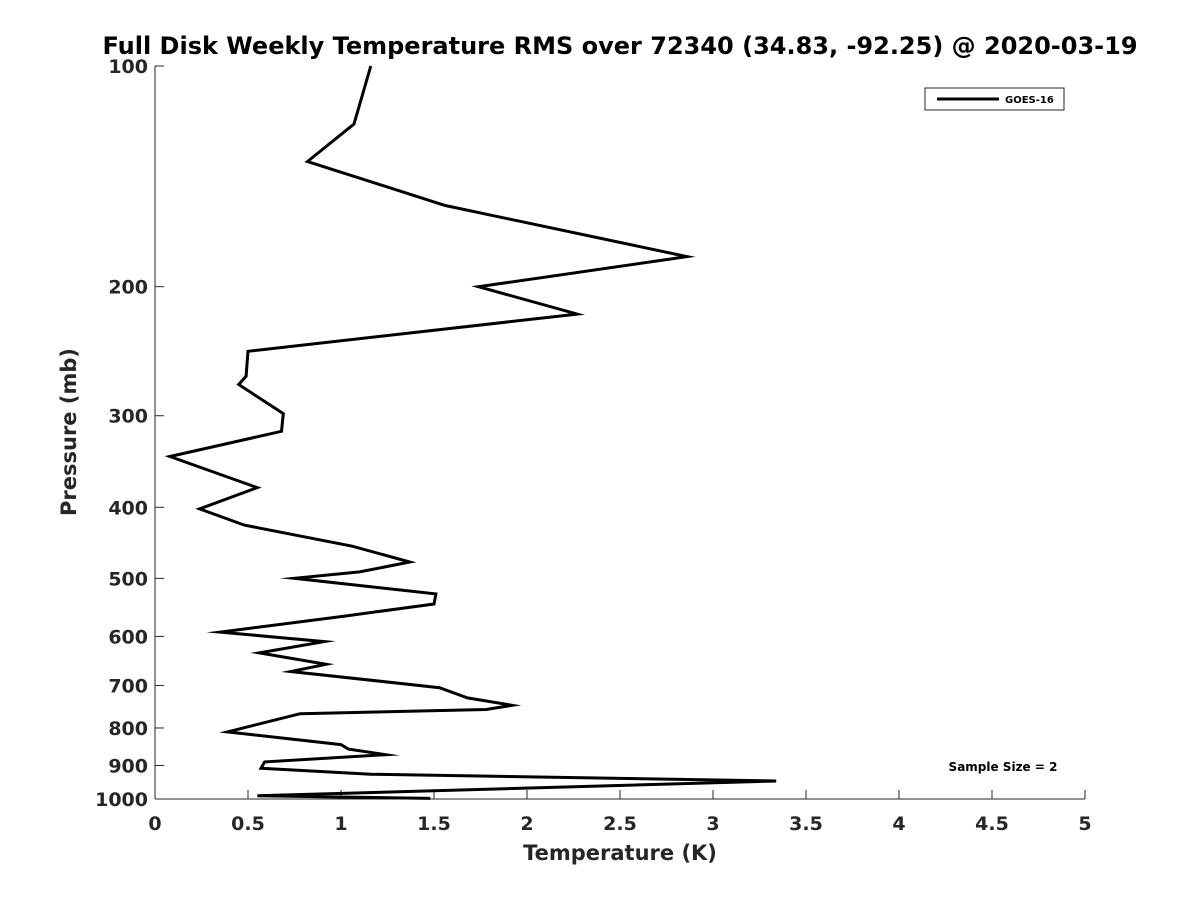 The height and width of the screenshot is (900, 1200). I want to click on x-tick-label: 4.5, so click(992, 824).